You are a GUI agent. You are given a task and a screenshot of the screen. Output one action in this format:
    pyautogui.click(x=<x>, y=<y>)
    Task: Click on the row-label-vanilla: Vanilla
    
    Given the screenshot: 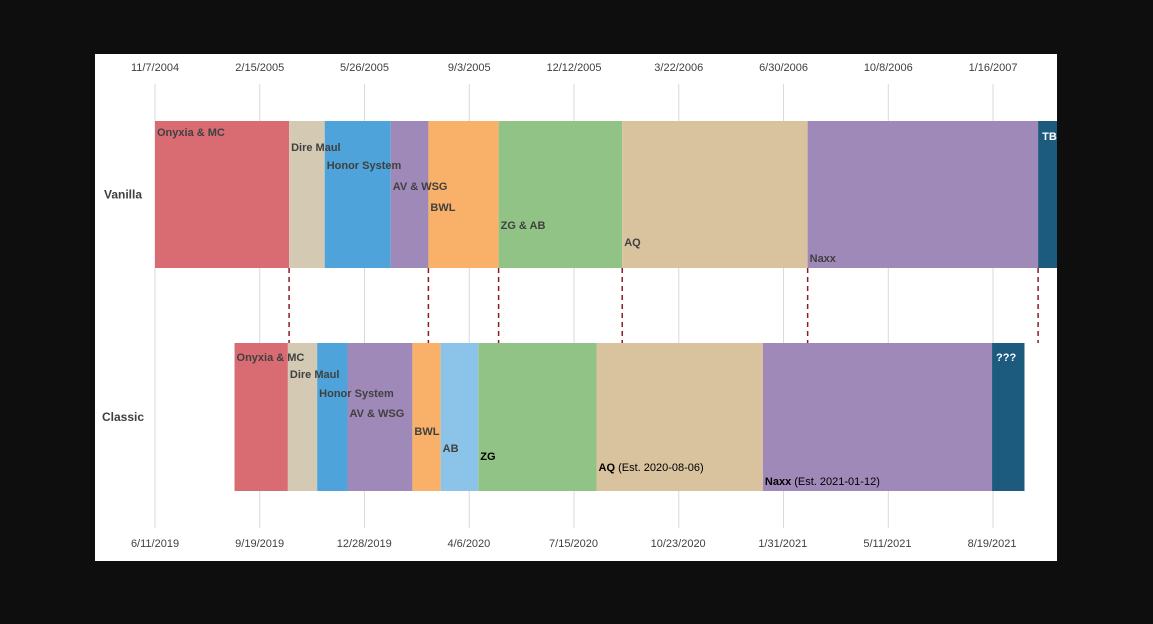 What is the action you would take?
    pyautogui.click(x=123, y=195)
    